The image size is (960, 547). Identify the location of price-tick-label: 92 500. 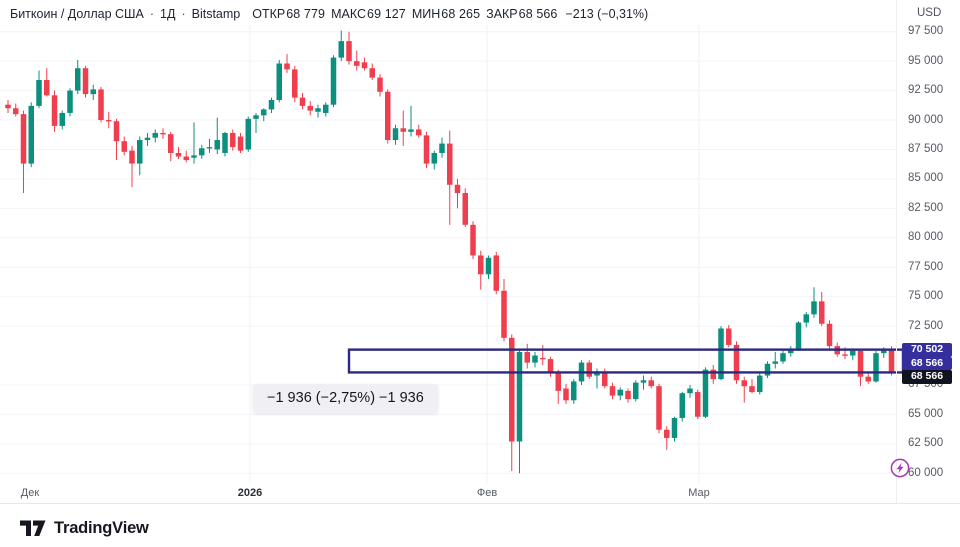
(926, 90).